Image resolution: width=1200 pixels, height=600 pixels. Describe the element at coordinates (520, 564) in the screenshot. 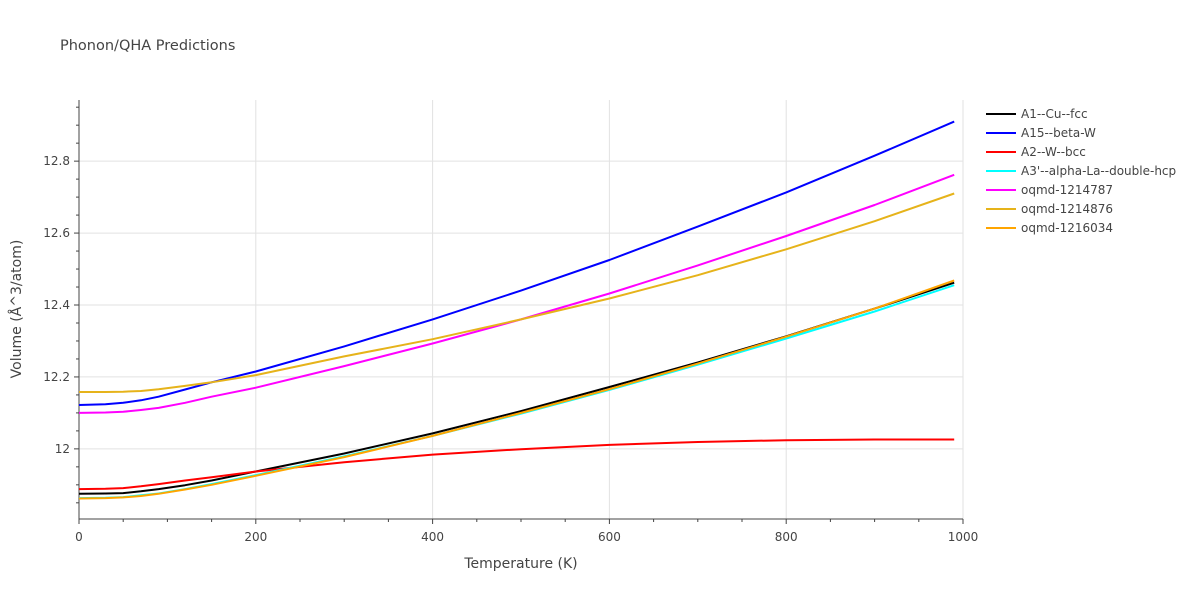

I see `x-axis-title: Temperature (K)` at that location.